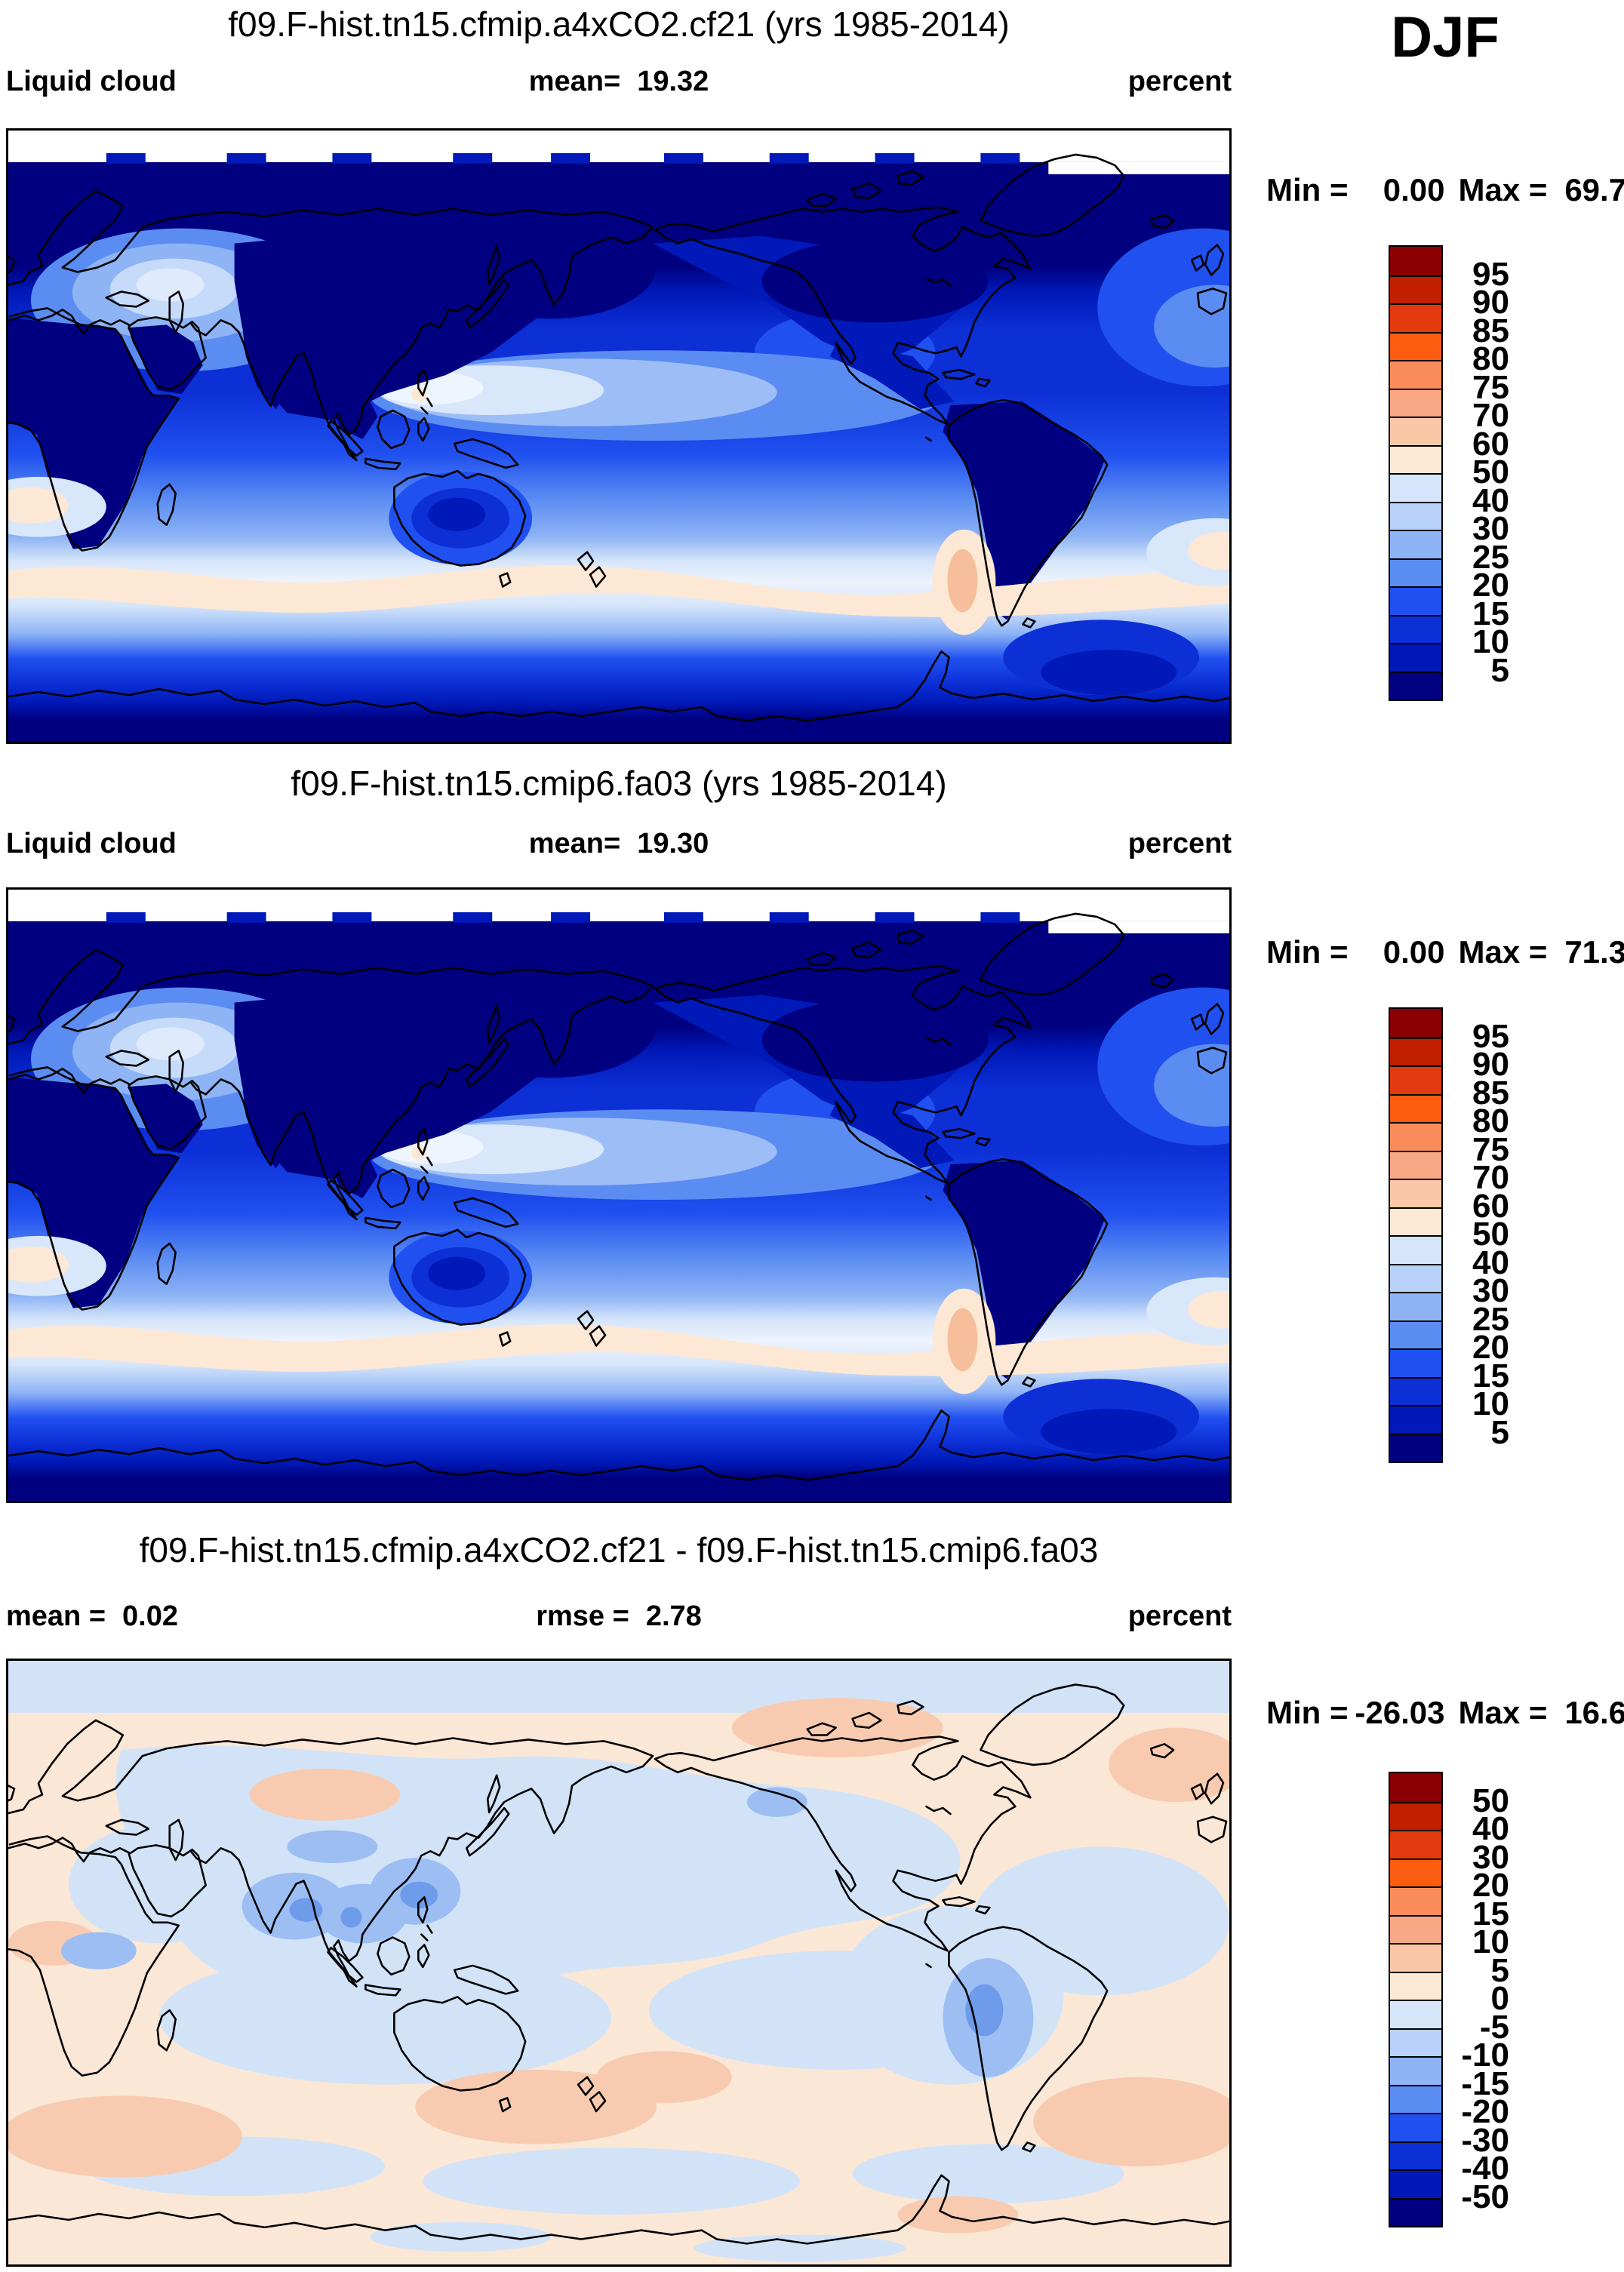  Describe the element at coordinates (1414, 190) in the screenshot. I see `panel1-min-value: 0.00` at that location.